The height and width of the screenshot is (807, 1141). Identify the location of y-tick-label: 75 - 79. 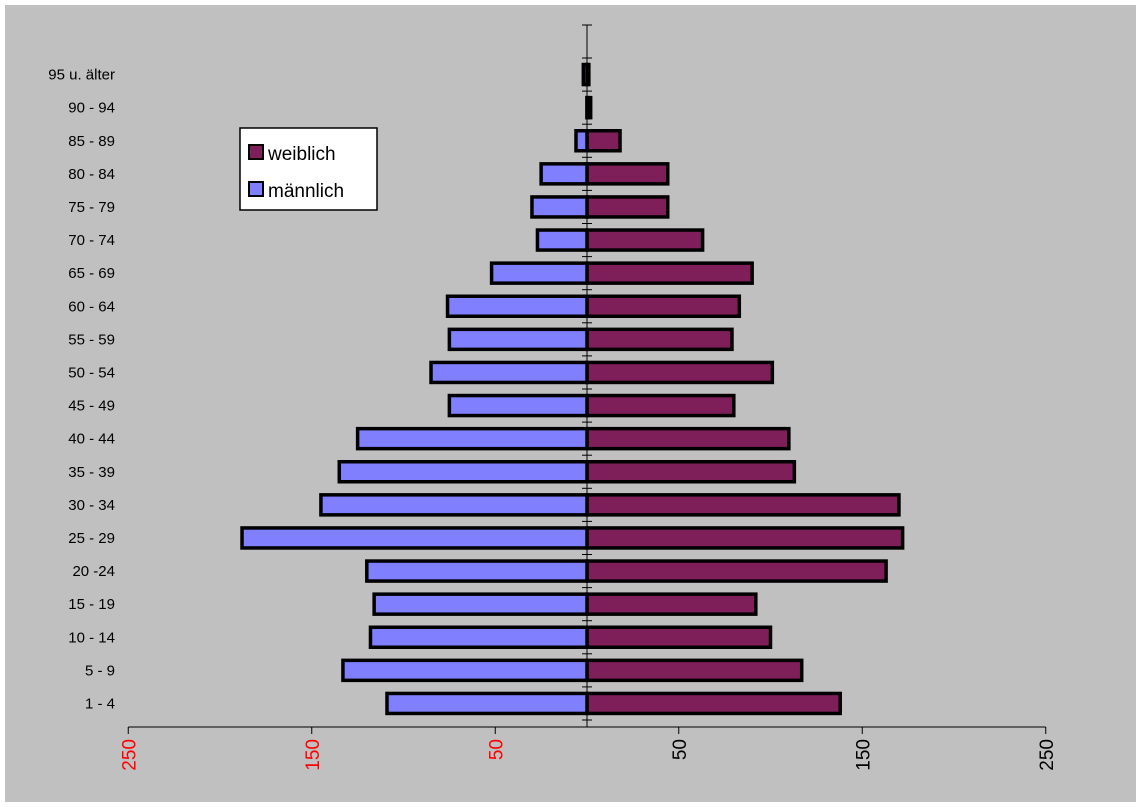
(91, 207).